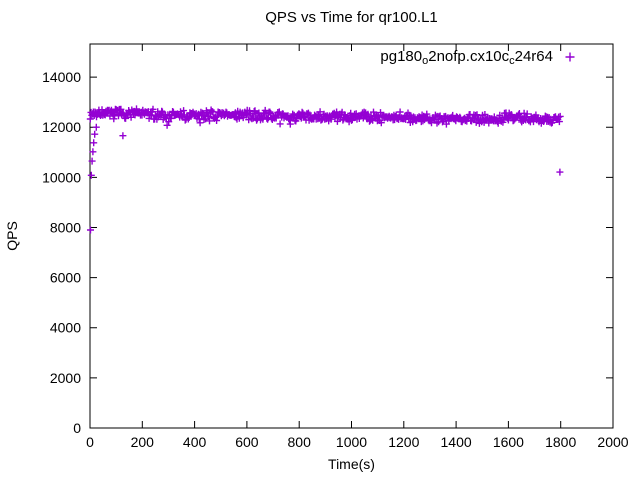 Image resolution: width=640 pixels, height=480 pixels. What do you see at coordinates (143, 442) in the screenshot?
I see `x-tick-label: 200` at bounding box center [143, 442].